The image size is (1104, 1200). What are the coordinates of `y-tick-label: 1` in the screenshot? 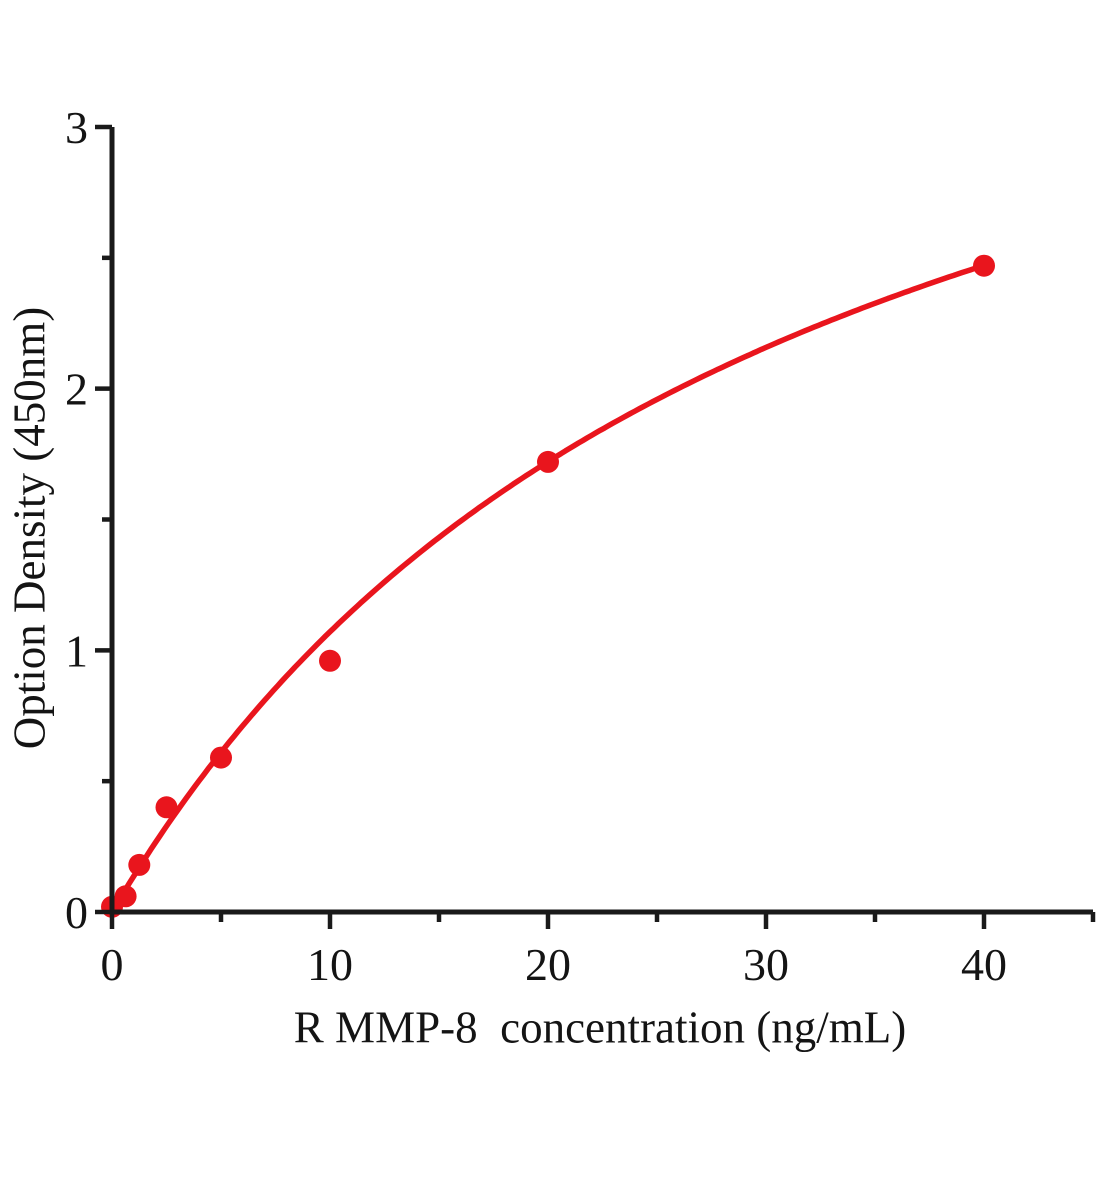 It's located at (76, 650).